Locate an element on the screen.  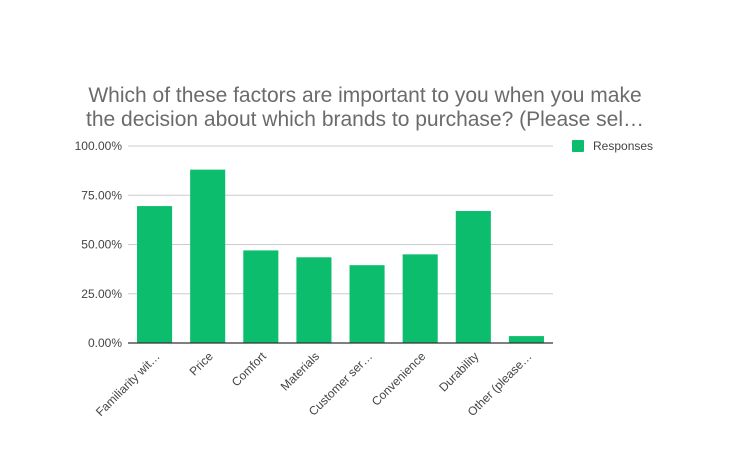
x-category-label: Durability is located at coordinates (458, 371).